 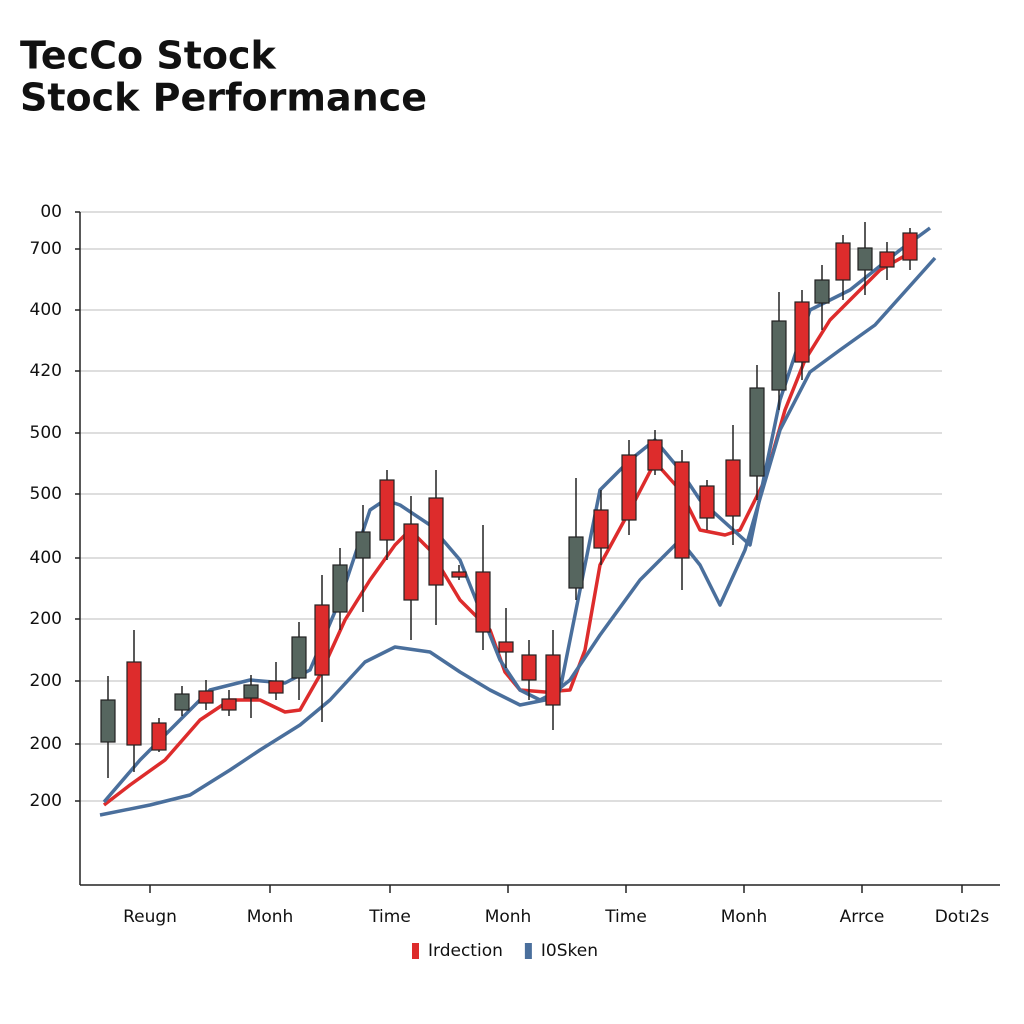 What do you see at coordinates (150, 917) in the screenshot?
I see `x-tick-label: Reugn` at bounding box center [150, 917].